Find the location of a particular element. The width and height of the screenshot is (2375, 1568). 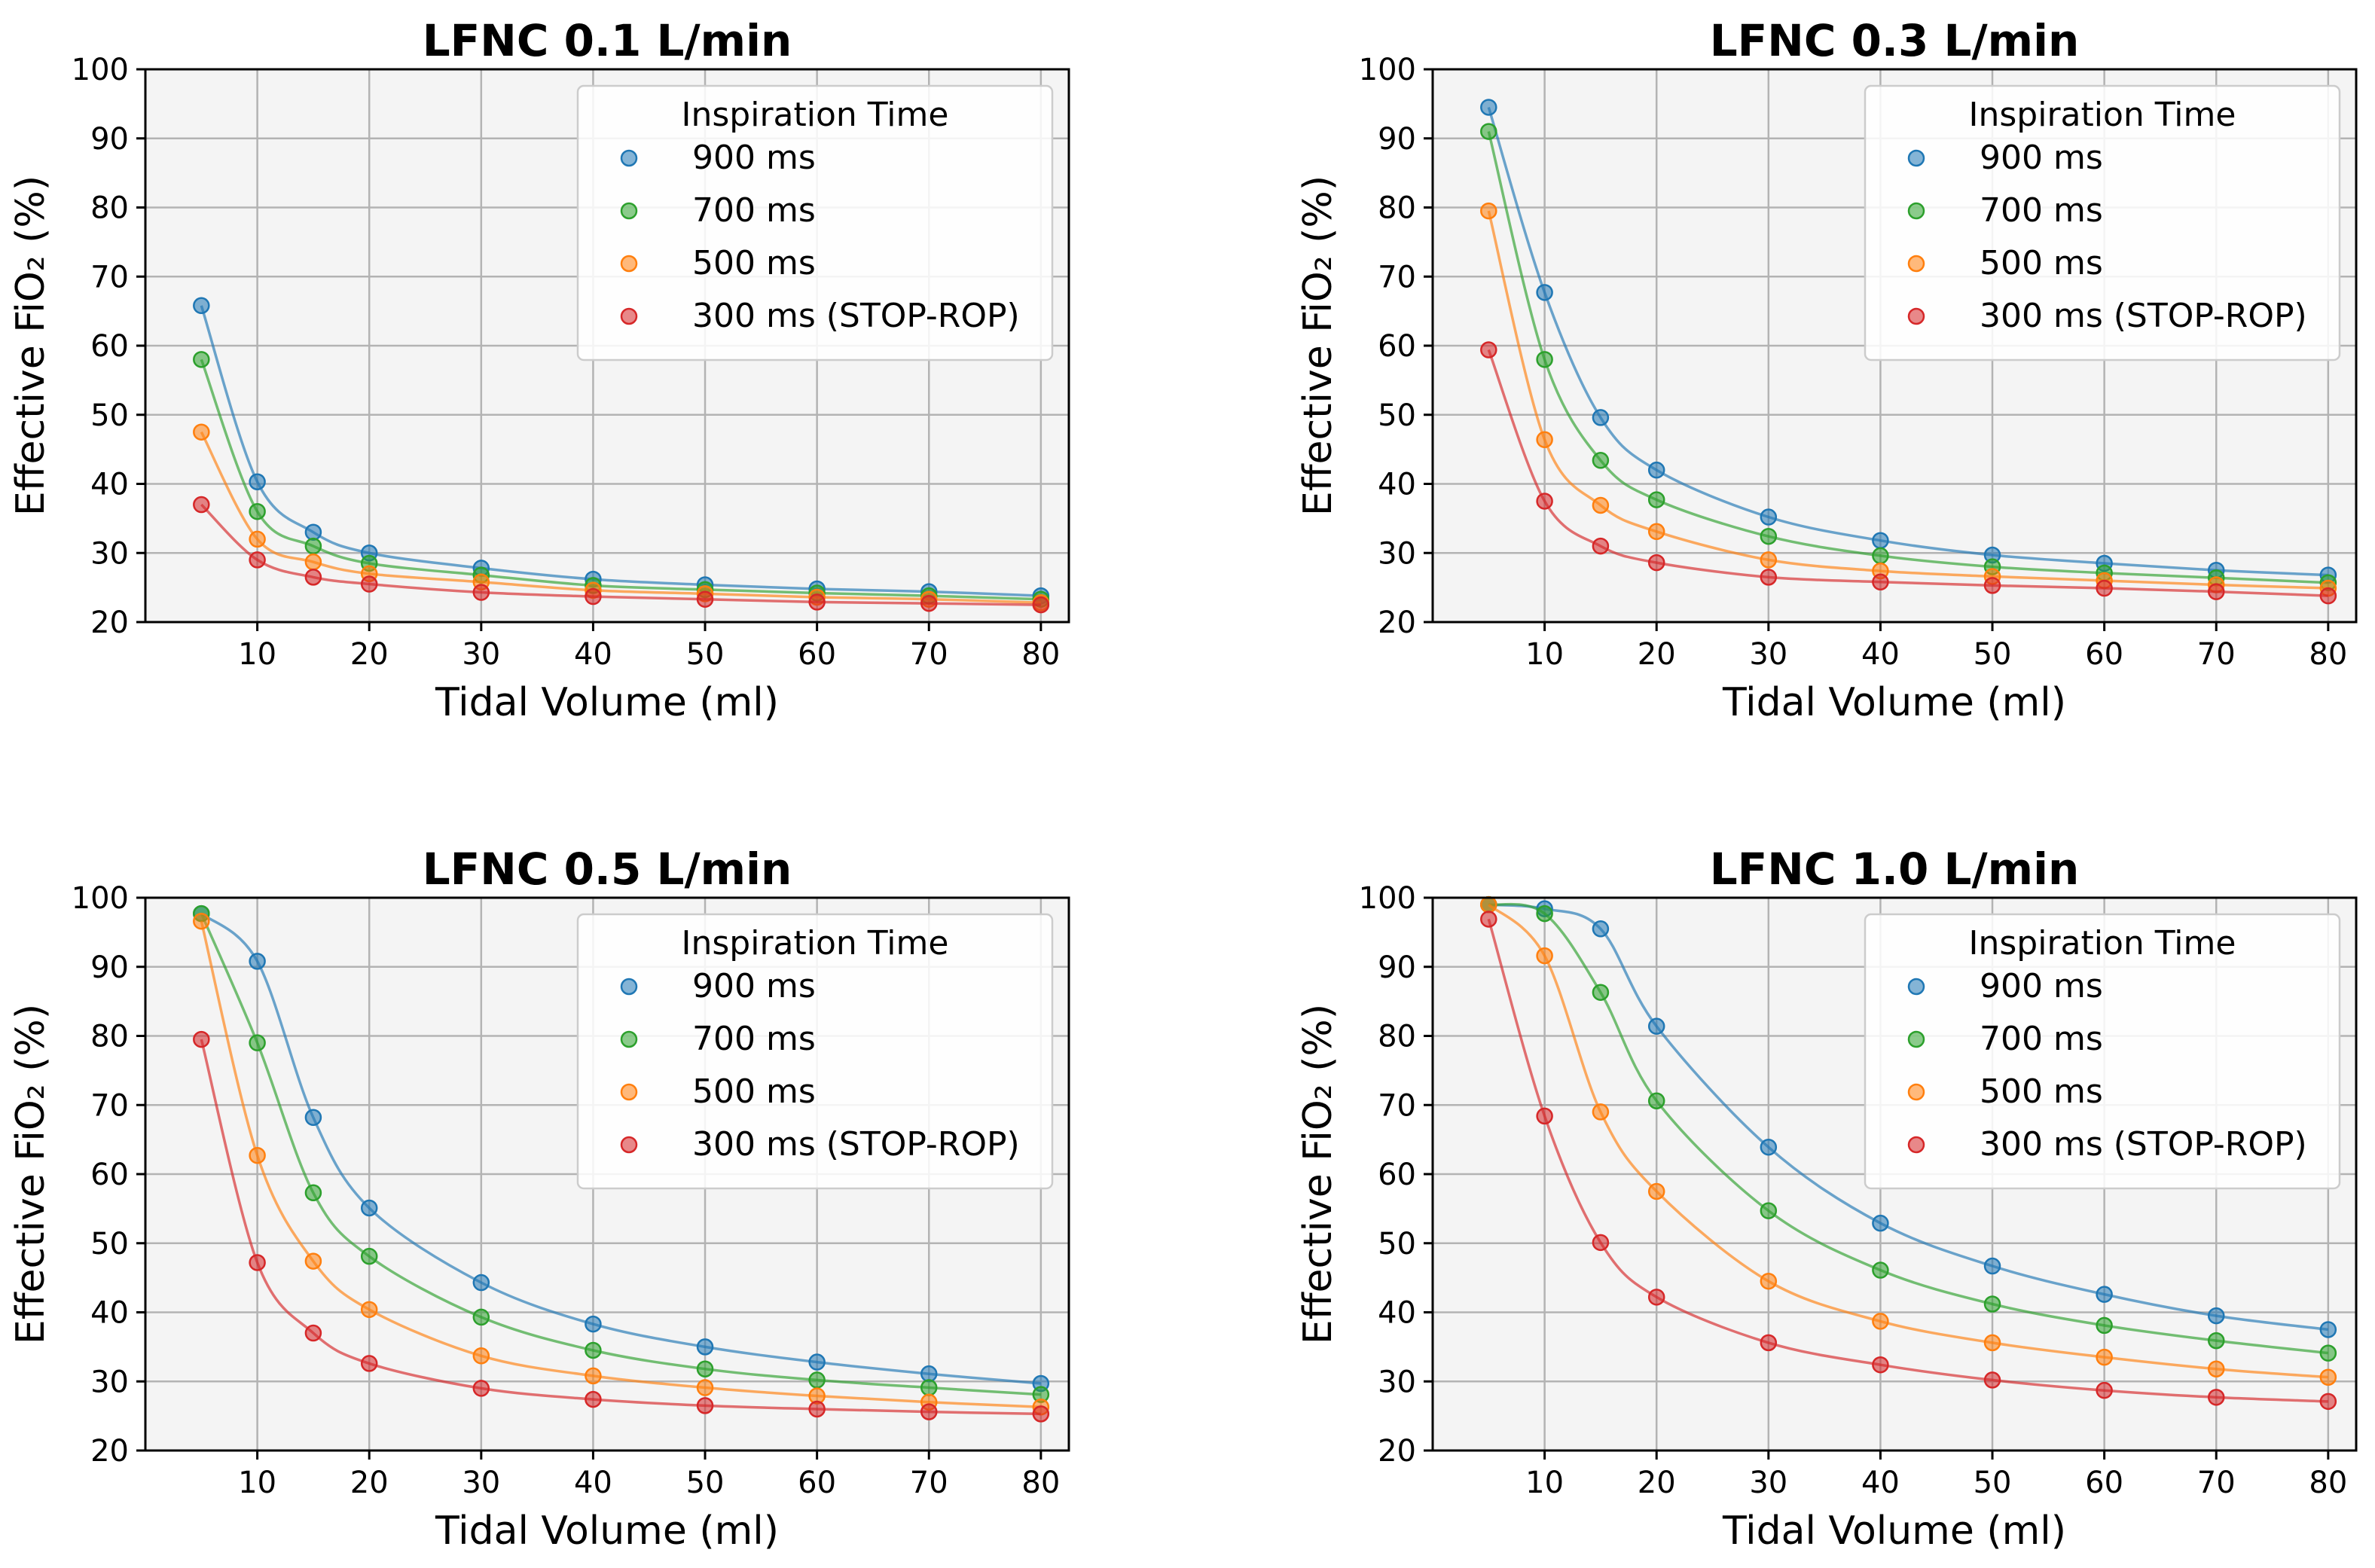

y-axis-label: Effective FiO₂ (%) is located at coordinates (1318, 346).